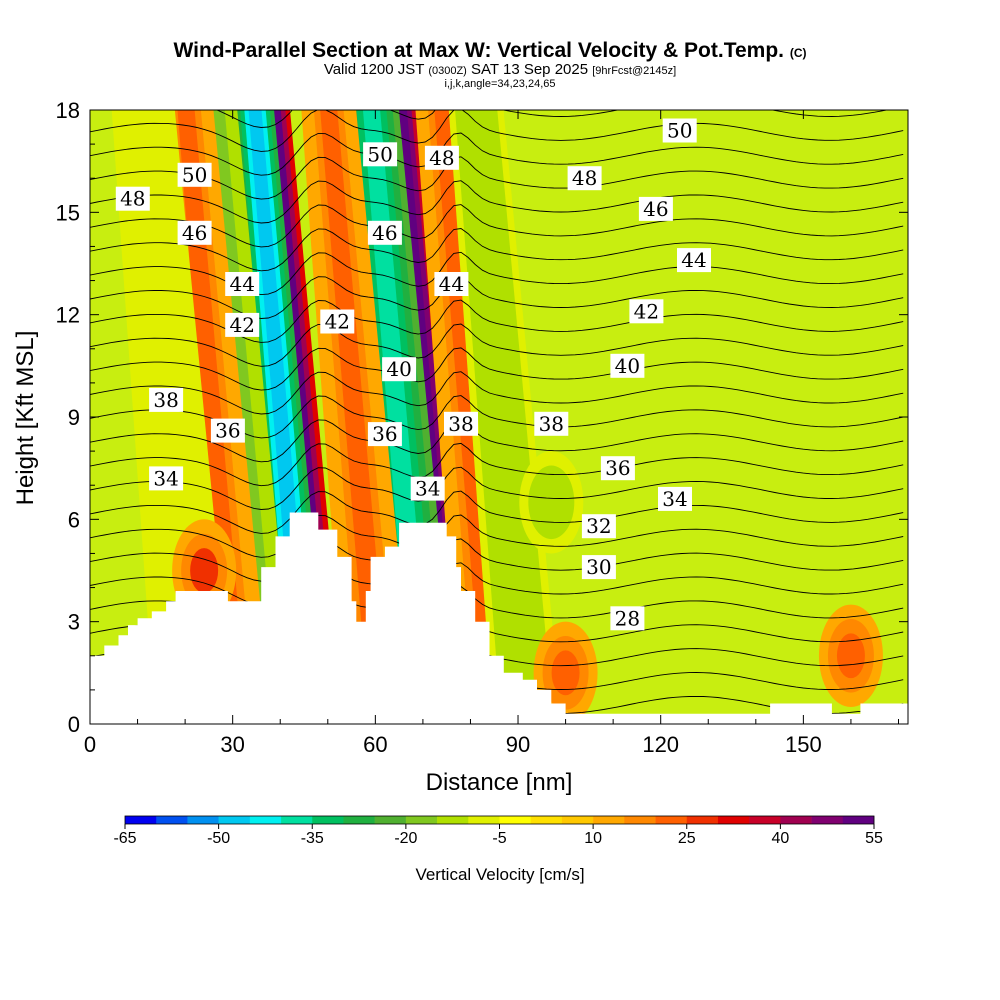 The width and height of the screenshot is (1000, 1000). What do you see at coordinates (375, 744) in the screenshot?
I see `x-tick-label: 60` at bounding box center [375, 744].